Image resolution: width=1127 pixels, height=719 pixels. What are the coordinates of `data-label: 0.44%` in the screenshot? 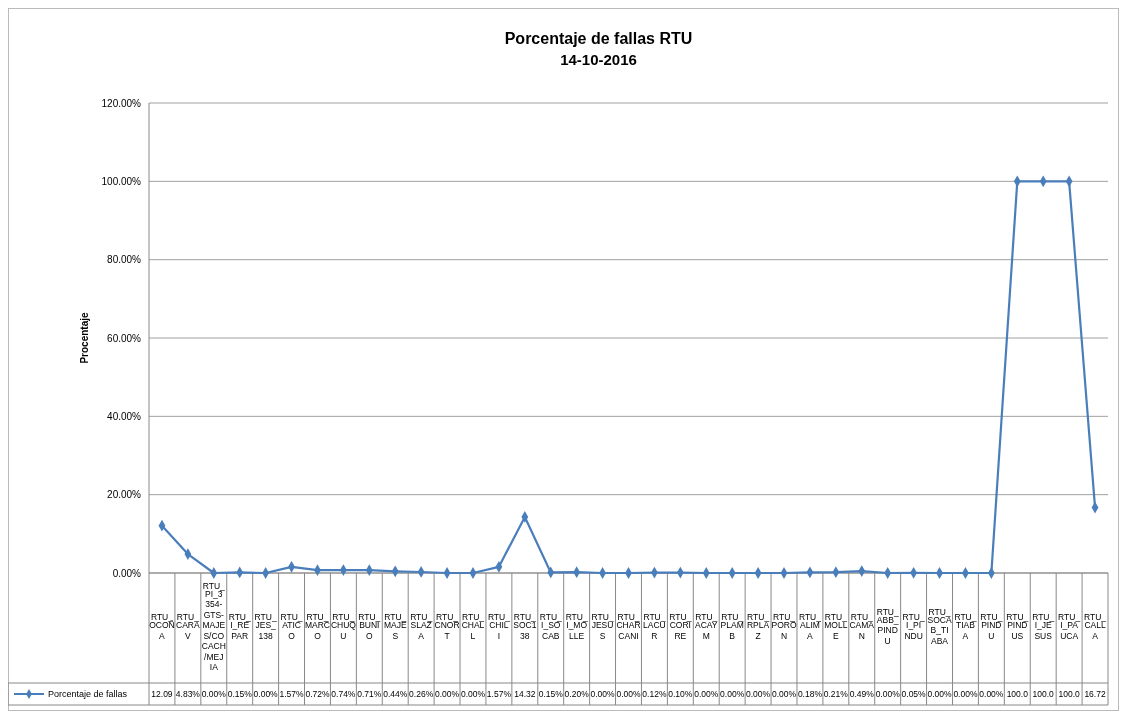 It's located at (395, 693).